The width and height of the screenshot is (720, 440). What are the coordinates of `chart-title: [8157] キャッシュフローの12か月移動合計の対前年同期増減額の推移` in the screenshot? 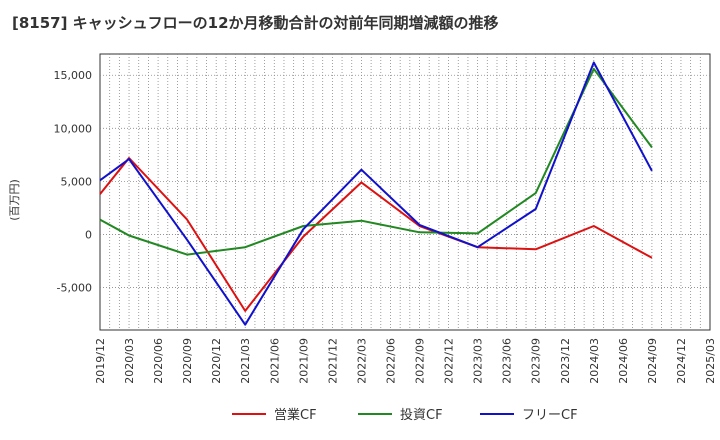 It's located at (255, 23).